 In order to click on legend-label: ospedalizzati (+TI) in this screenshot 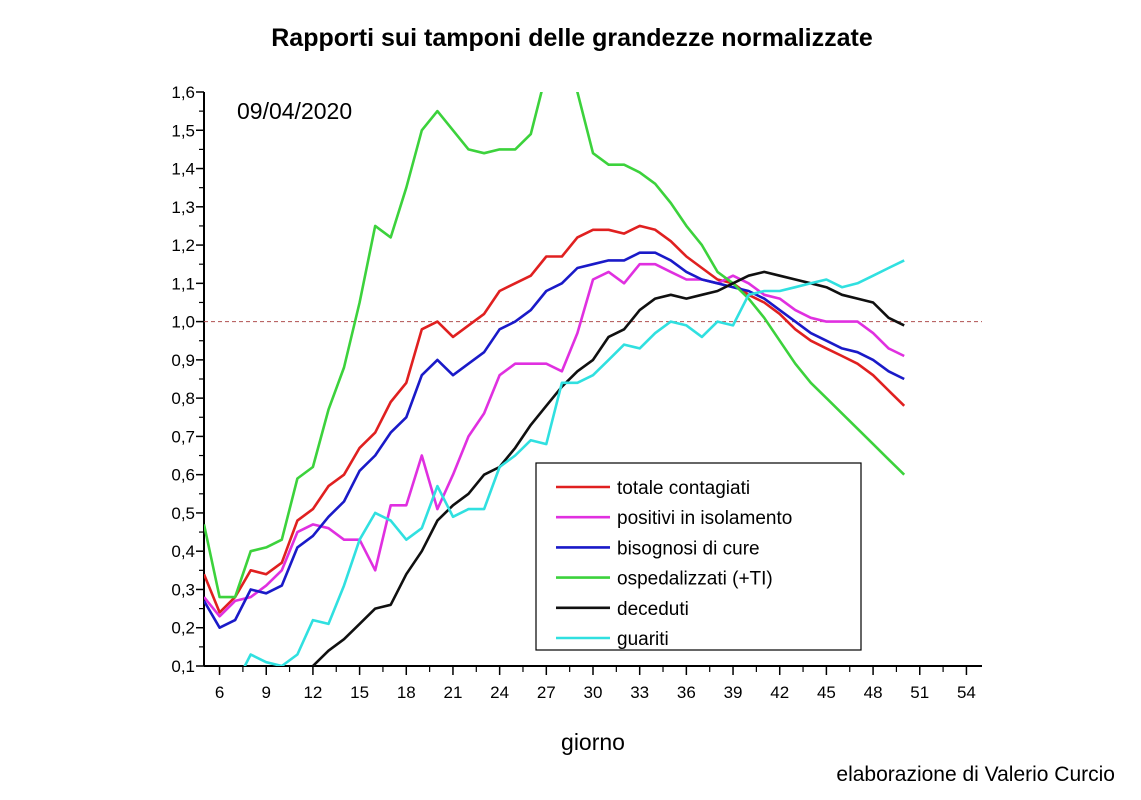, I will do `click(695, 579)`.